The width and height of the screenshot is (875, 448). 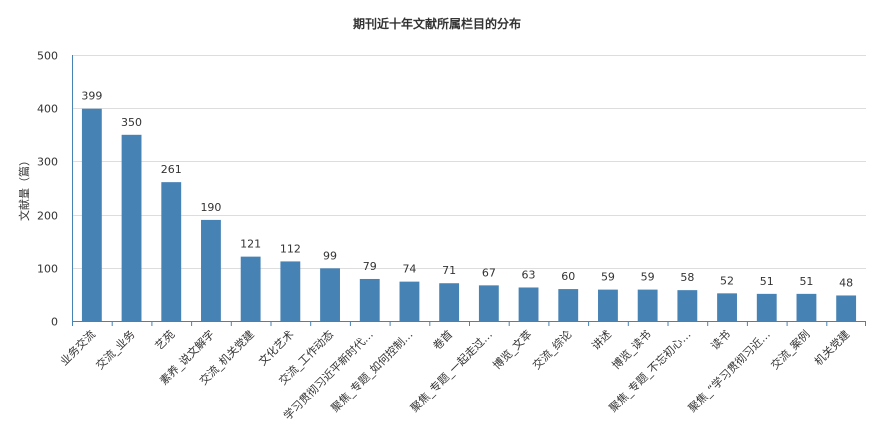 What do you see at coordinates (290, 248) in the screenshot?
I see `data-label: 112` at bounding box center [290, 248].